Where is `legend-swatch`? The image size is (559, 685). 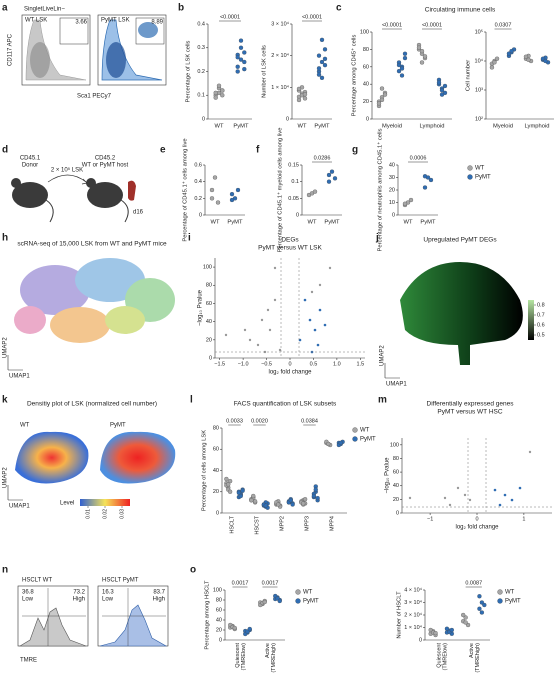 legend-swatch is located at coordinates (298, 601).